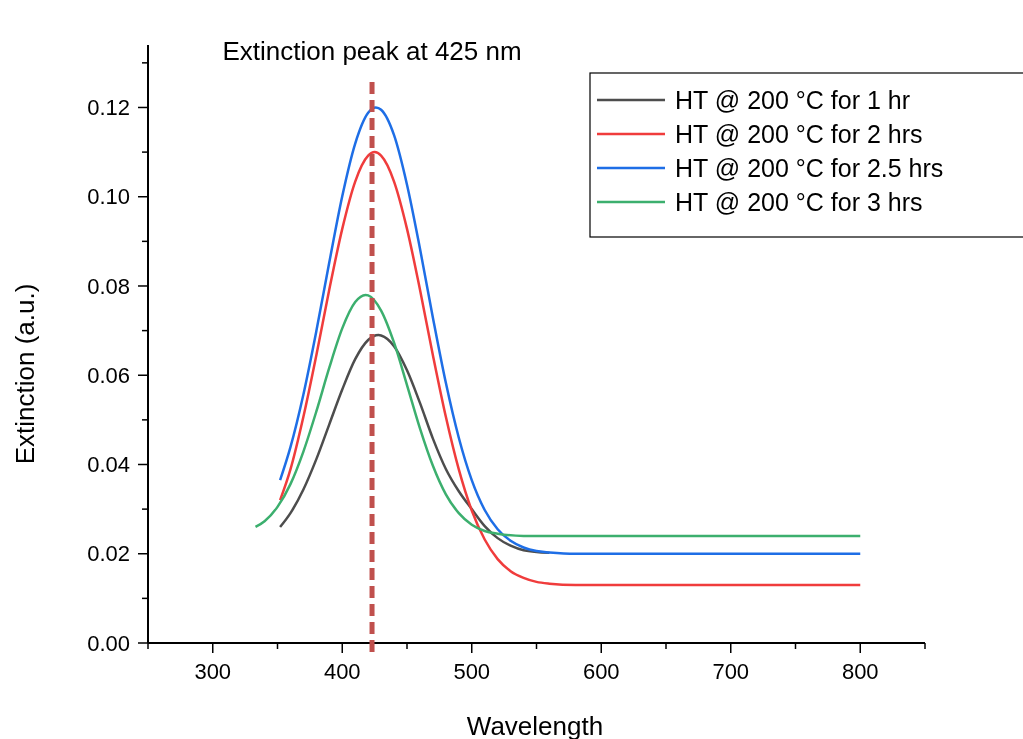  What do you see at coordinates (372, 51) in the screenshot?
I see `ref-line-label: Extinction peak at 425 nm` at bounding box center [372, 51].